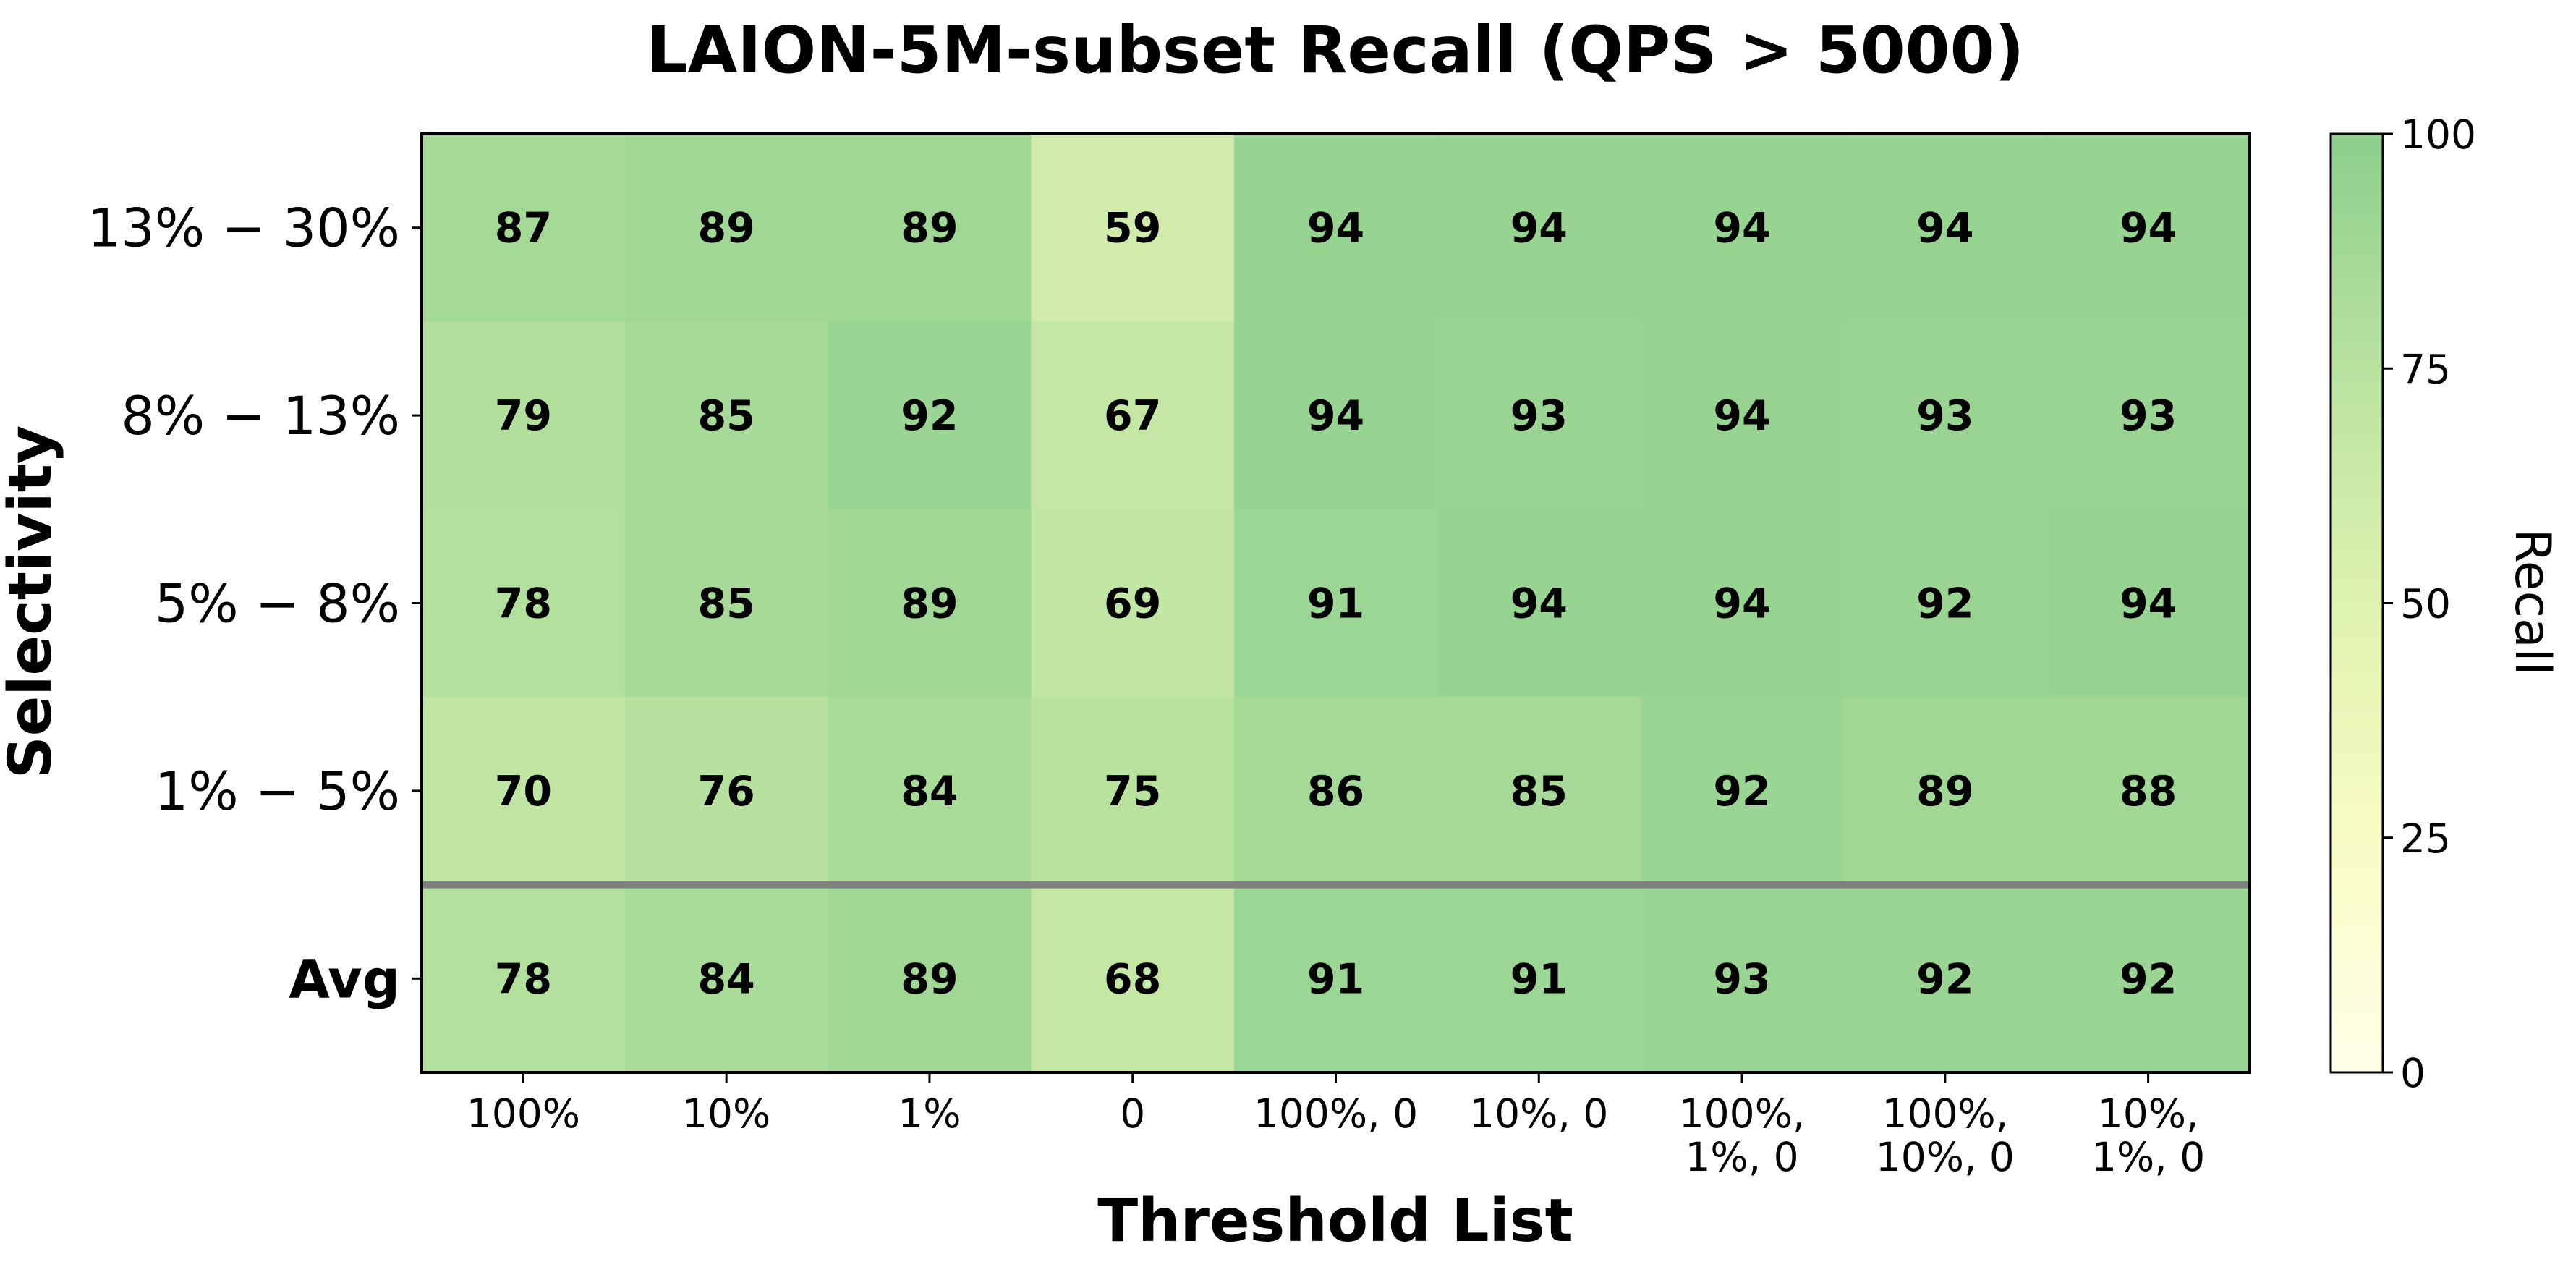 The image size is (2576, 1275). What do you see at coordinates (277, 792) in the screenshot?
I see `y-tick-label: 1% − 5%` at bounding box center [277, 792].